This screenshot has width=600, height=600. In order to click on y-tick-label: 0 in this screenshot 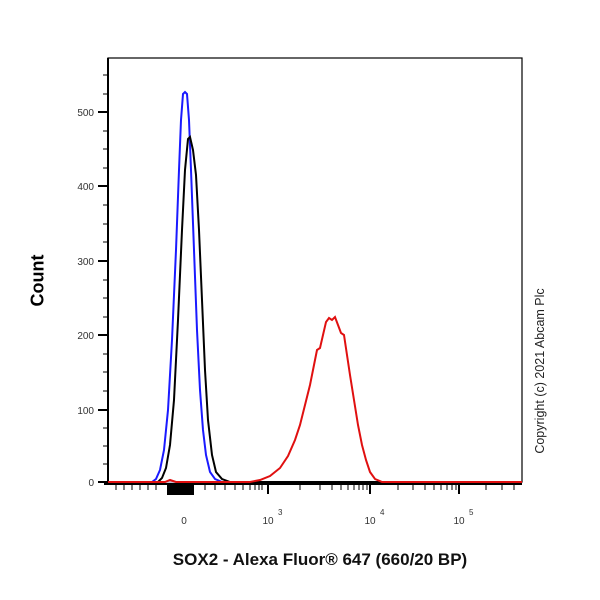, I will do `click(91, 483)`.